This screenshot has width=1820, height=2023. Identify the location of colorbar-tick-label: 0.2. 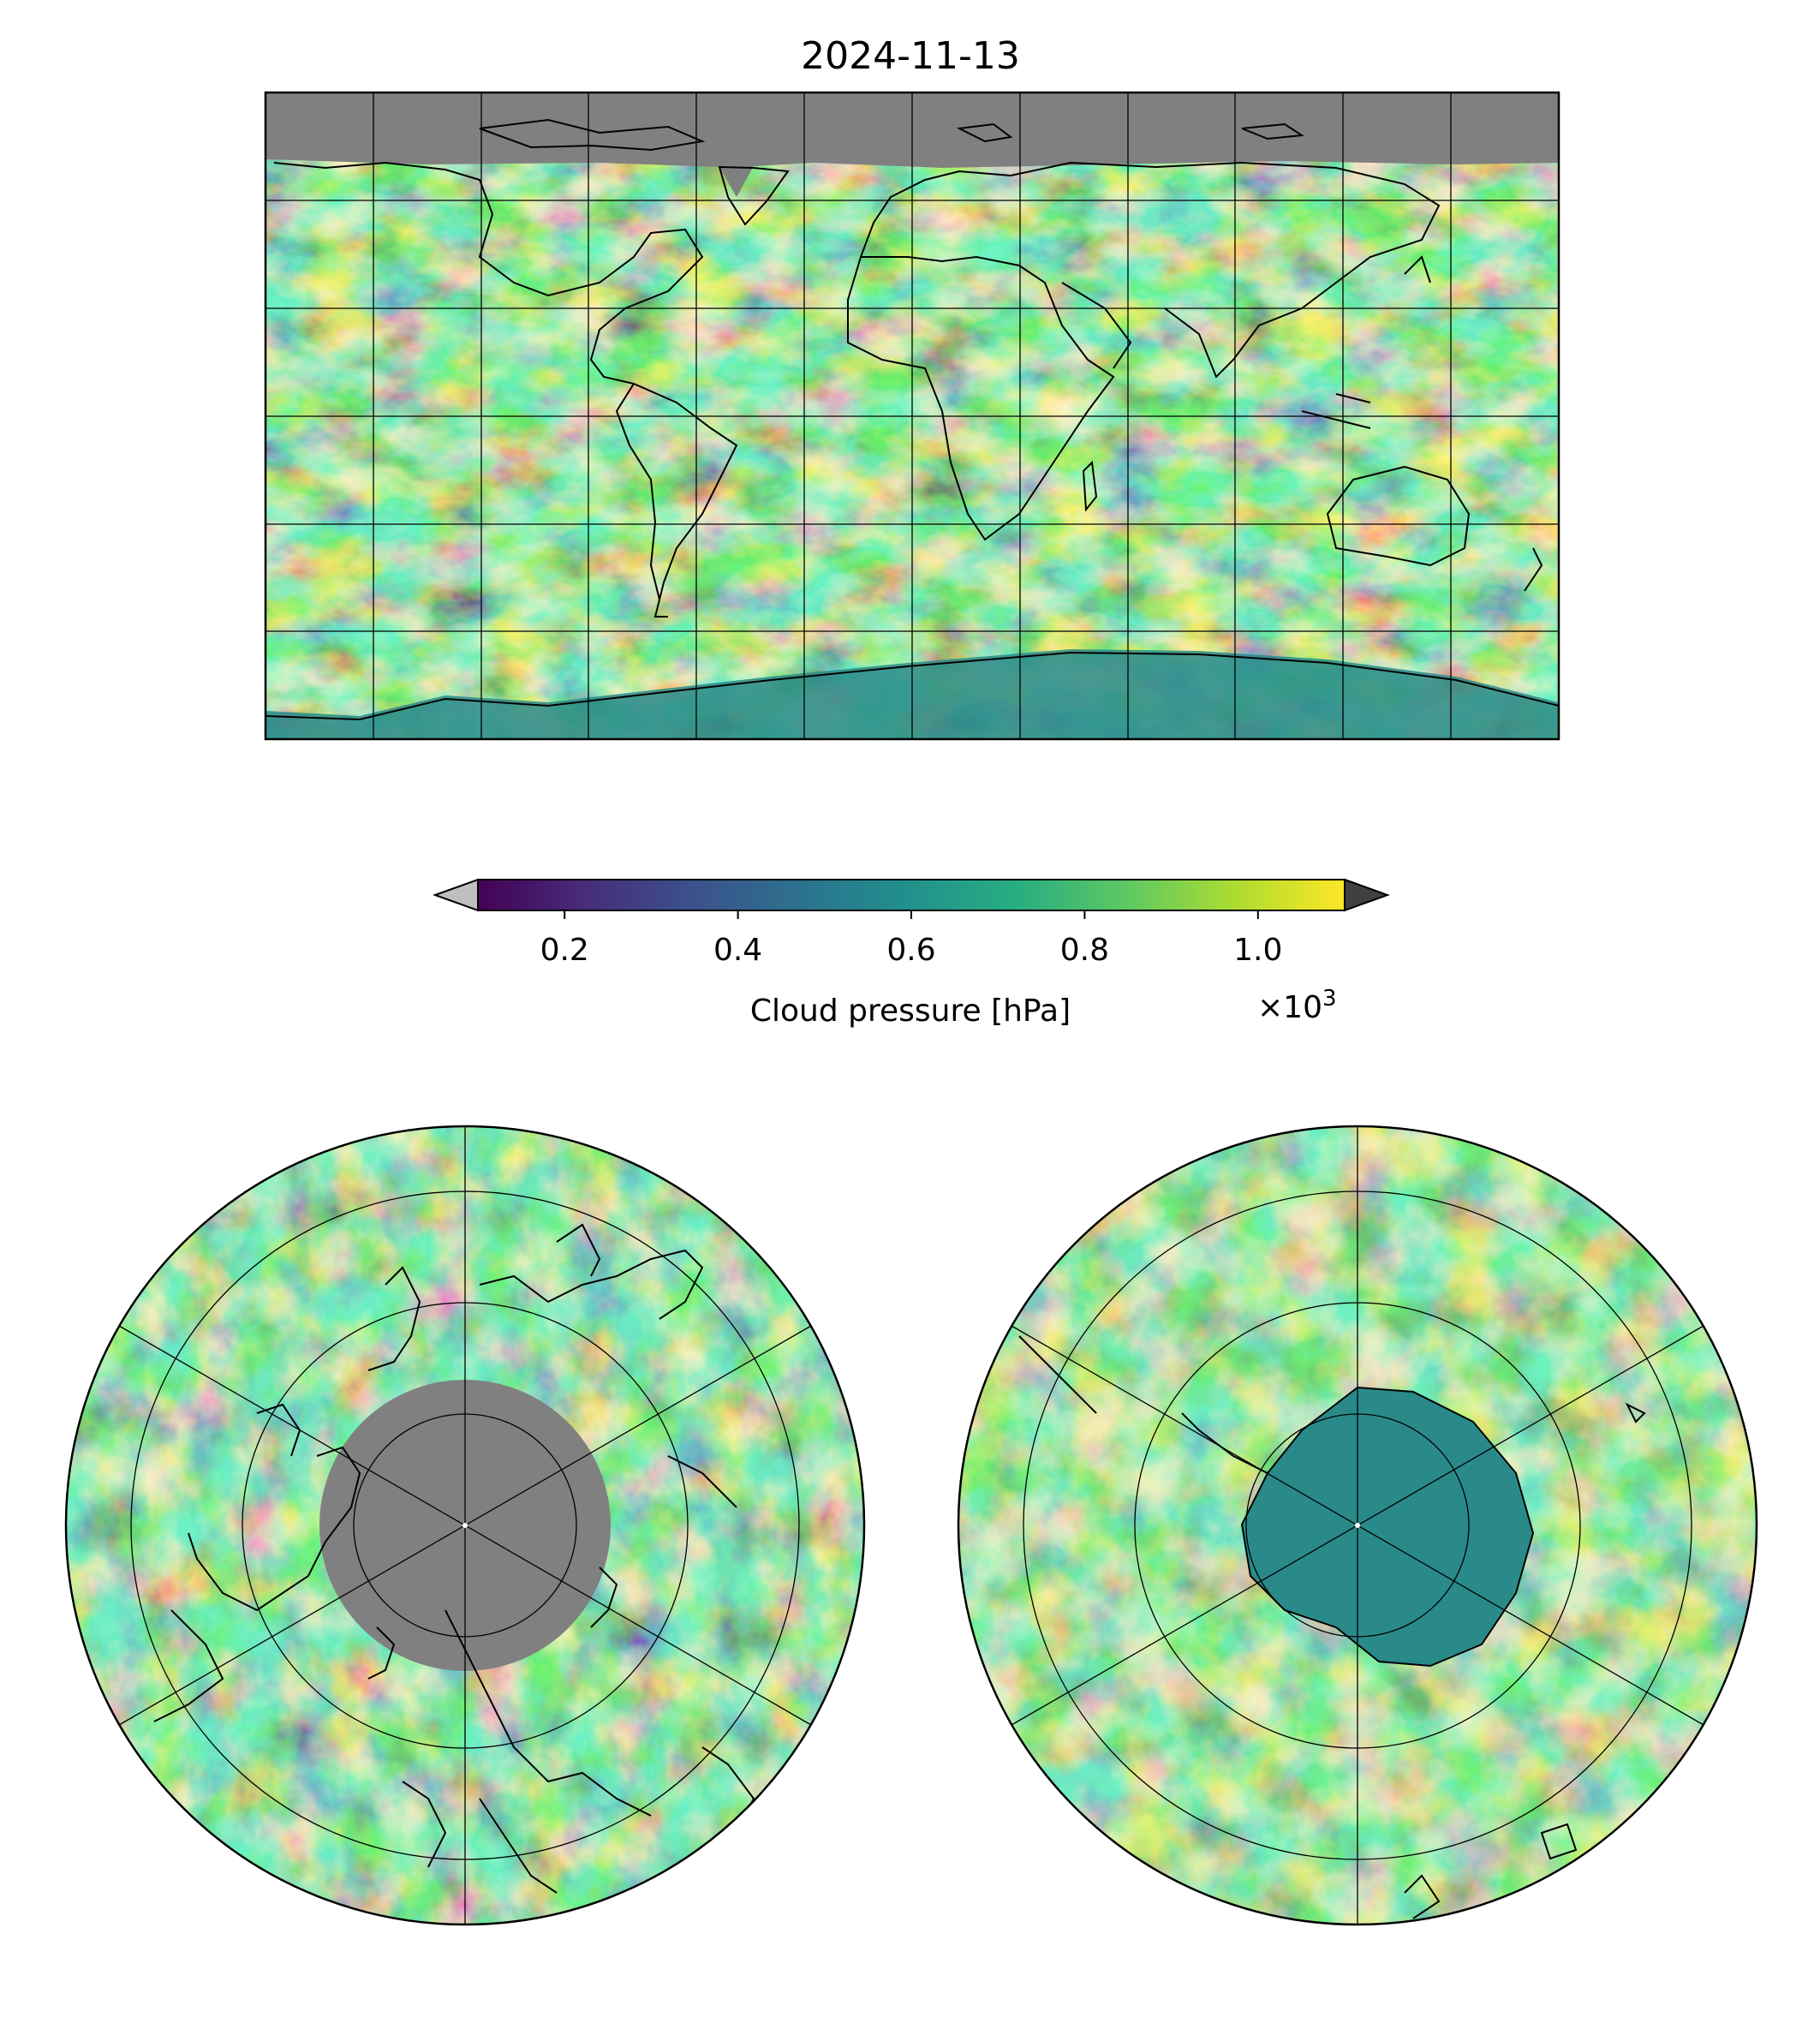
(564, 950).